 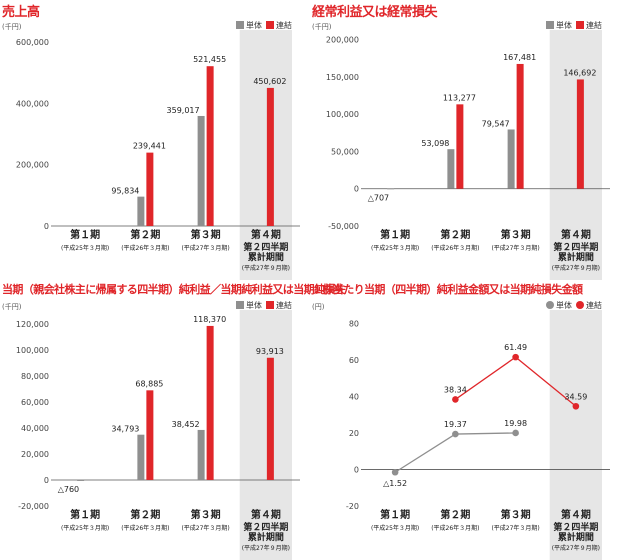 What do you see at coordinates (21, 12) in the screenshot?
I see `chart-title: 売上高` at bounding box center [21, 12].